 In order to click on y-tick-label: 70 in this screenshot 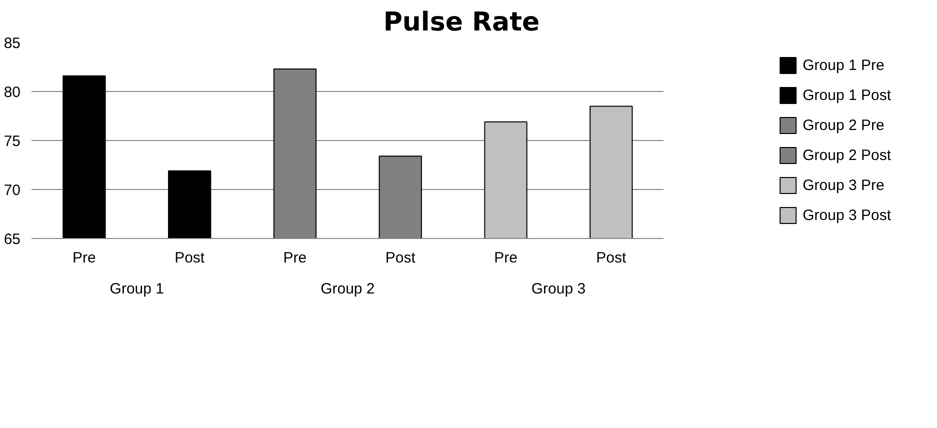, I will do `click(12, 190)`.